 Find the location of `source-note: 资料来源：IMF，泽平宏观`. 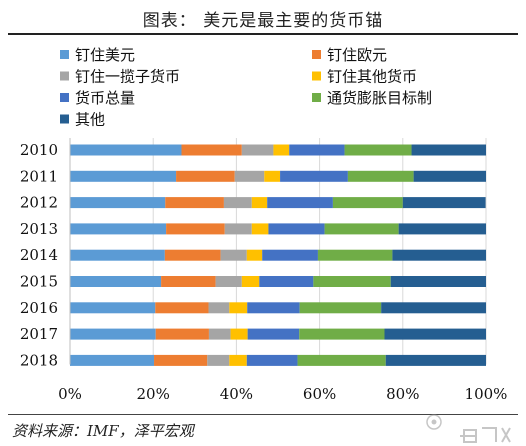

source-note: 资料来源：IMF，泽平宏观 is located at coordinates (103, 431).